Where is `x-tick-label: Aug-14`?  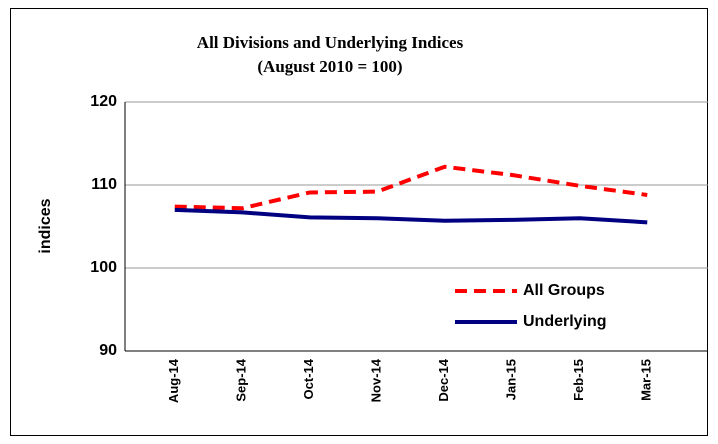 x-tick-label: Aug-14 is located at coordinates (173, 380).